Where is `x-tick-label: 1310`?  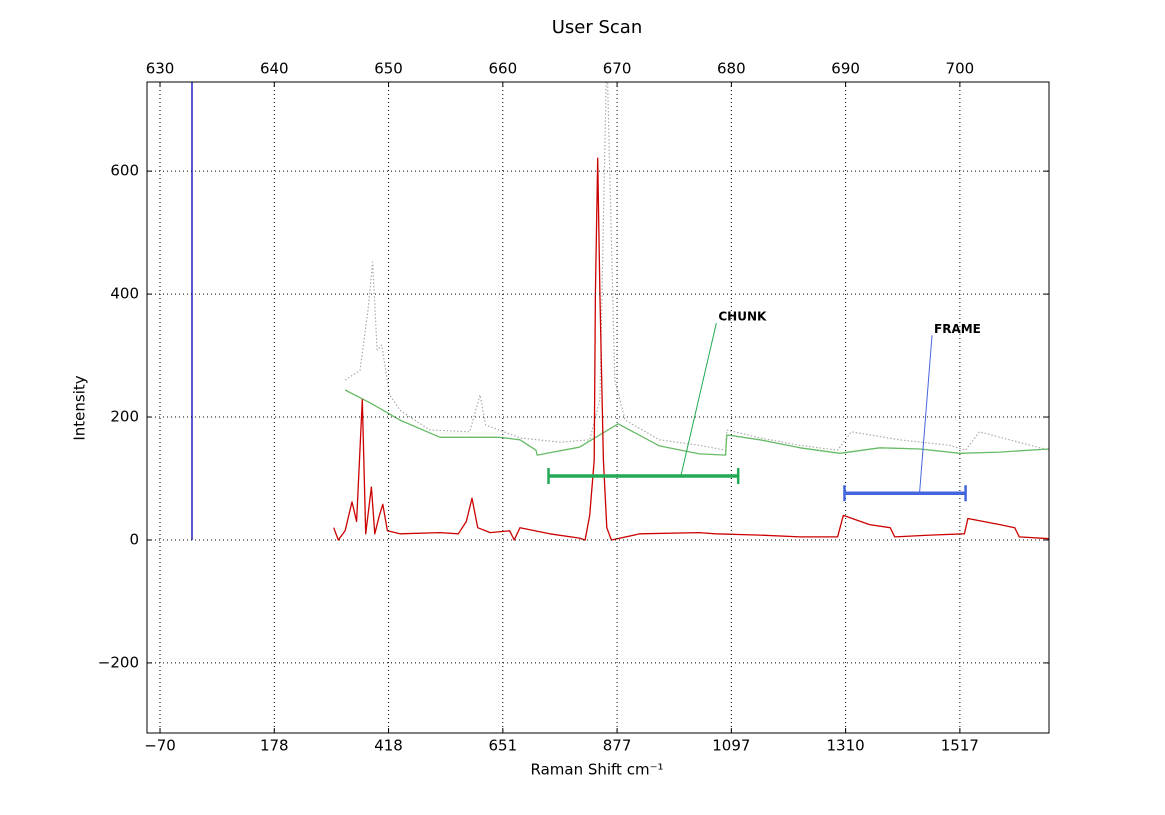 x-tick-label: 1310 is located at coordinates (846, 746).